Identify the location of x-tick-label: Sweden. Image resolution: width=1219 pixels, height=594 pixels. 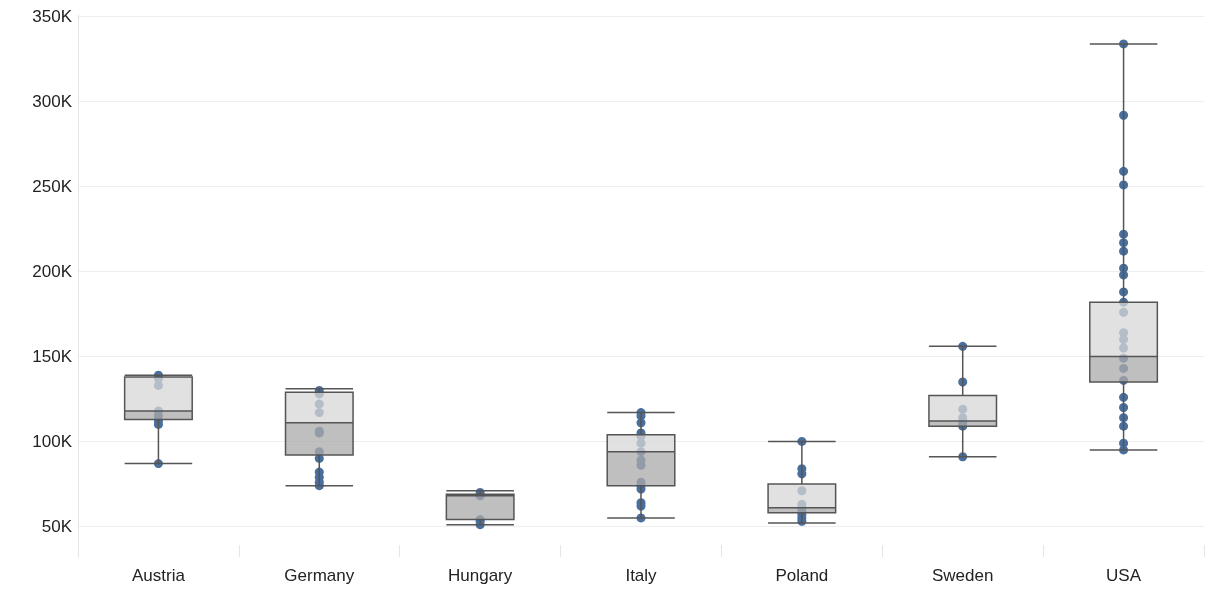
(963, 575).